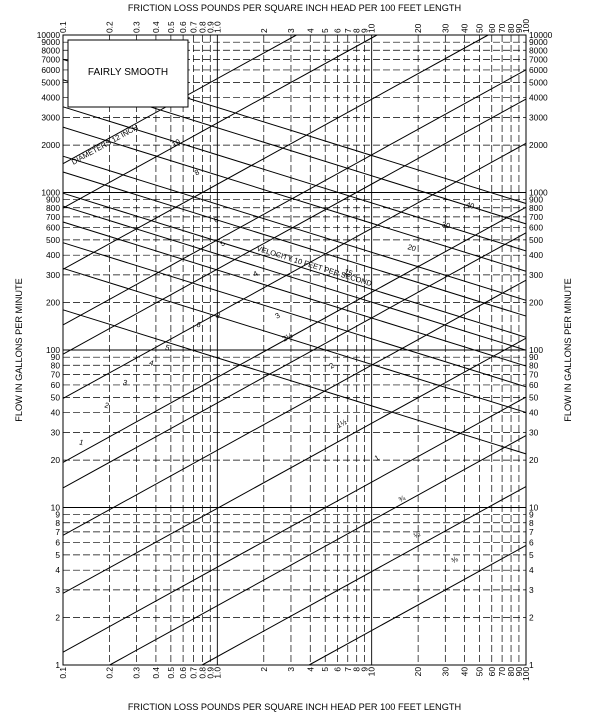 The height and width of the screenshot is (721, 590). Describe the element at coordinates (536, 350) in the screenshot. I see `y-tick-label-right: 100` at that location.